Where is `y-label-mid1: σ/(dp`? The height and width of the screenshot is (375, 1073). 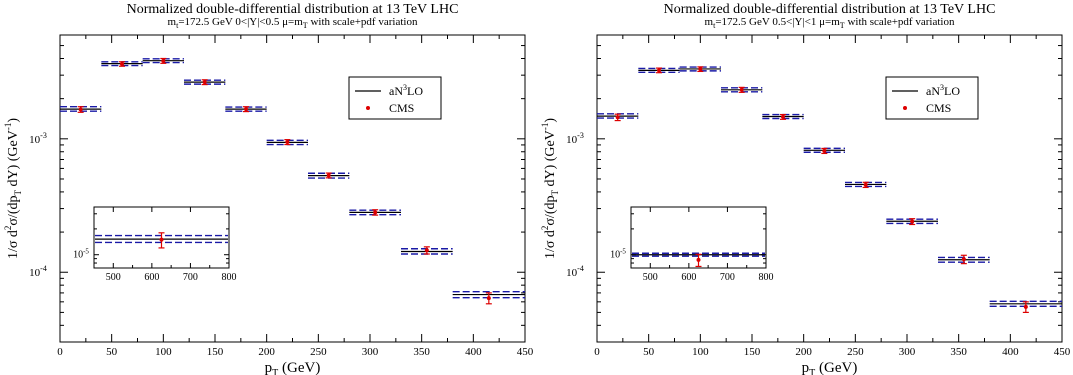 y-label-mid1: σ/(dp is located at coordinates (13, 211).